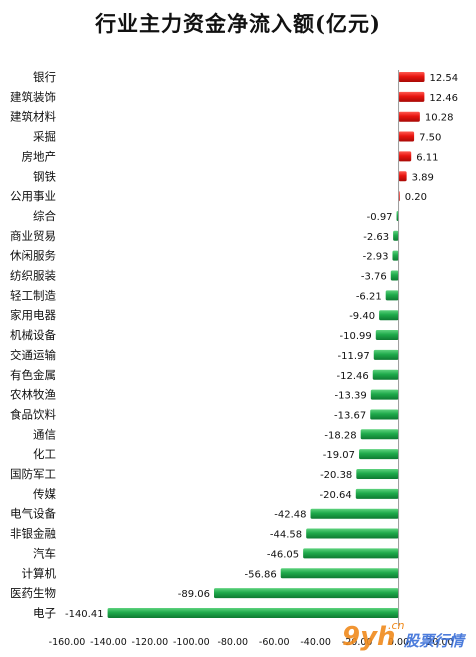  What do you see at coordinates (374, 277) in the screenshot?
I see `value-label: -3.76` at bounding box center [374, 277].